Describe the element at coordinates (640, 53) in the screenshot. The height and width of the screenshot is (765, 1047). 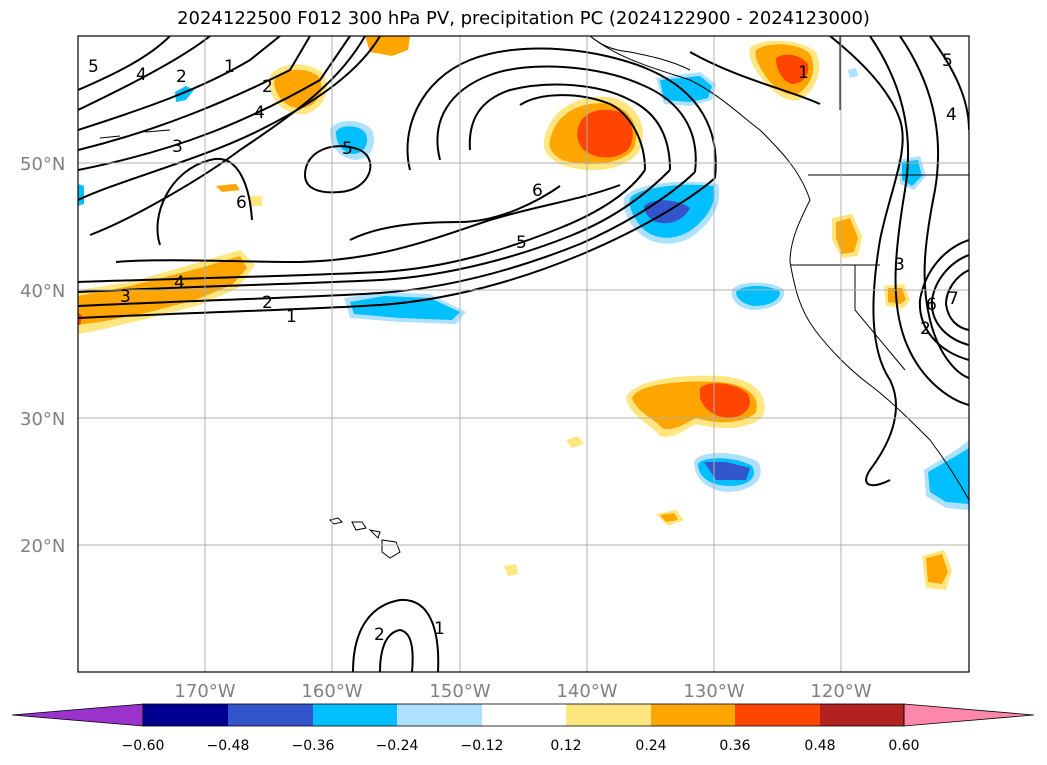
I see `alaska-coast` at that location.